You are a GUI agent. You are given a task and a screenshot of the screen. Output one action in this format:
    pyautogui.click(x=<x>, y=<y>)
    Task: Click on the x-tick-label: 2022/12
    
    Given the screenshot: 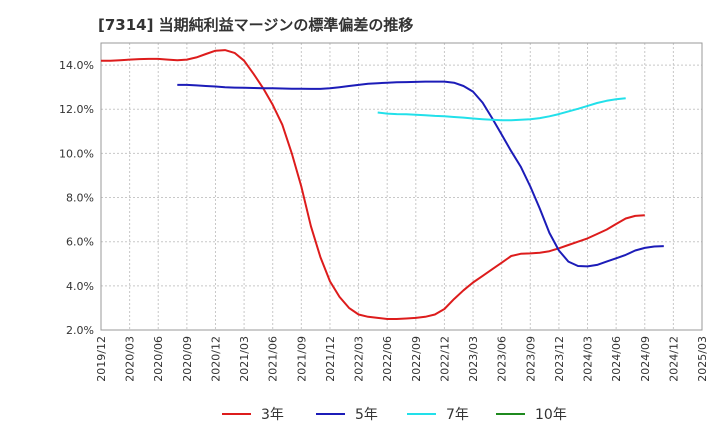 What is the action you would take?
    pyautogui.click(x=444, y=359)
    